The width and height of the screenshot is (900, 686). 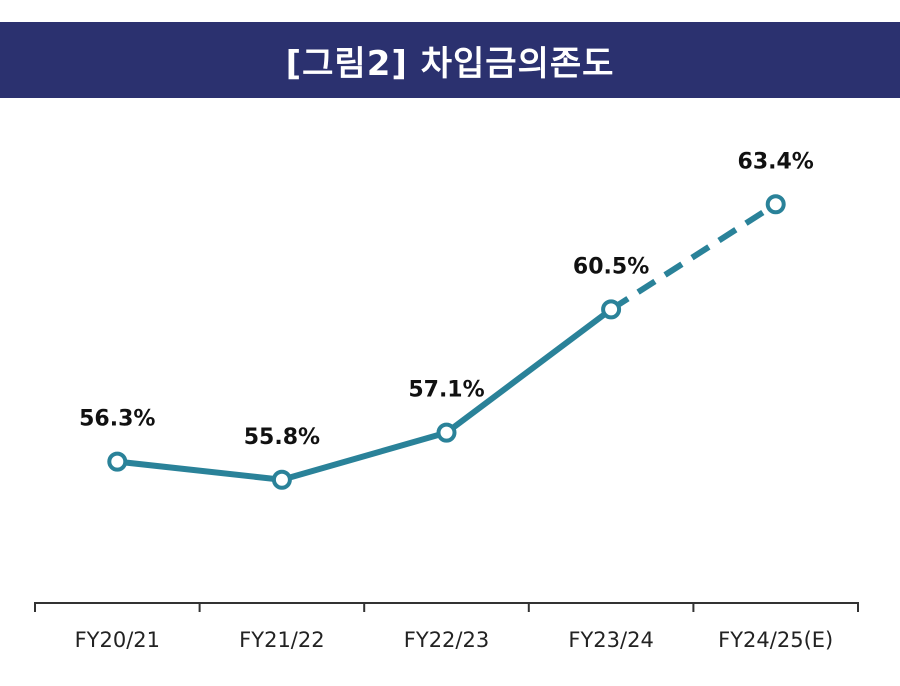 I want to click on data-label: 57.1%, so click(x=446, y=390).